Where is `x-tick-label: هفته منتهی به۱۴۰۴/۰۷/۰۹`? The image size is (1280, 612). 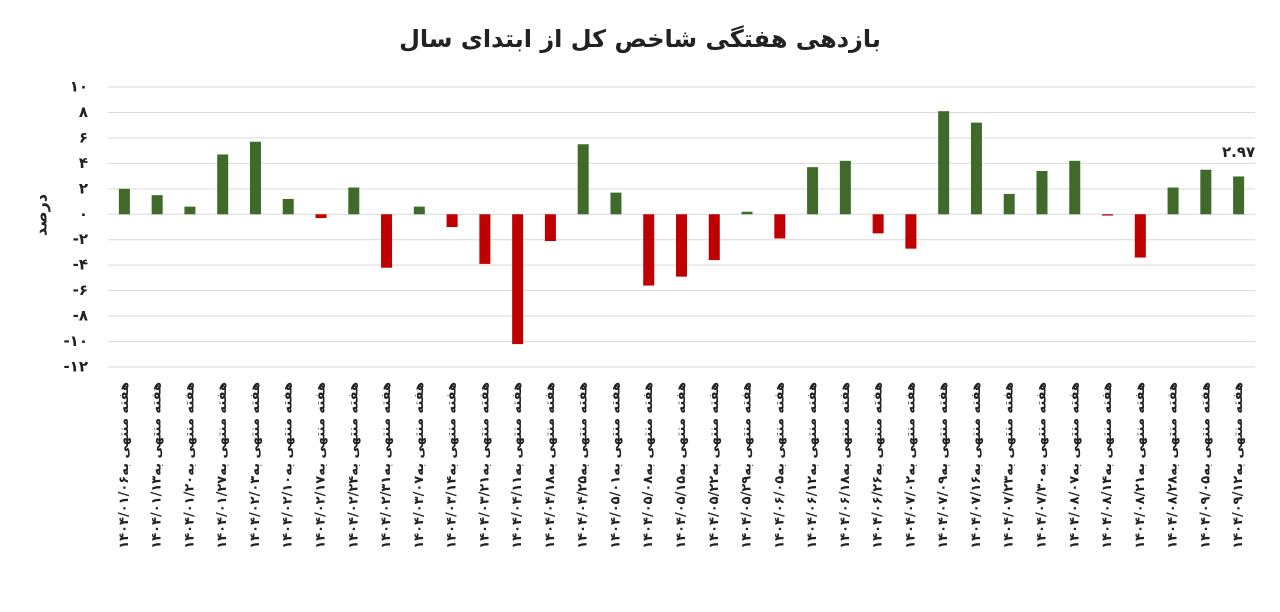 x-tick-label: هفته منتهی به۱۴۰۴/۰۷/۰۹ is located at coordinates (943, 465).